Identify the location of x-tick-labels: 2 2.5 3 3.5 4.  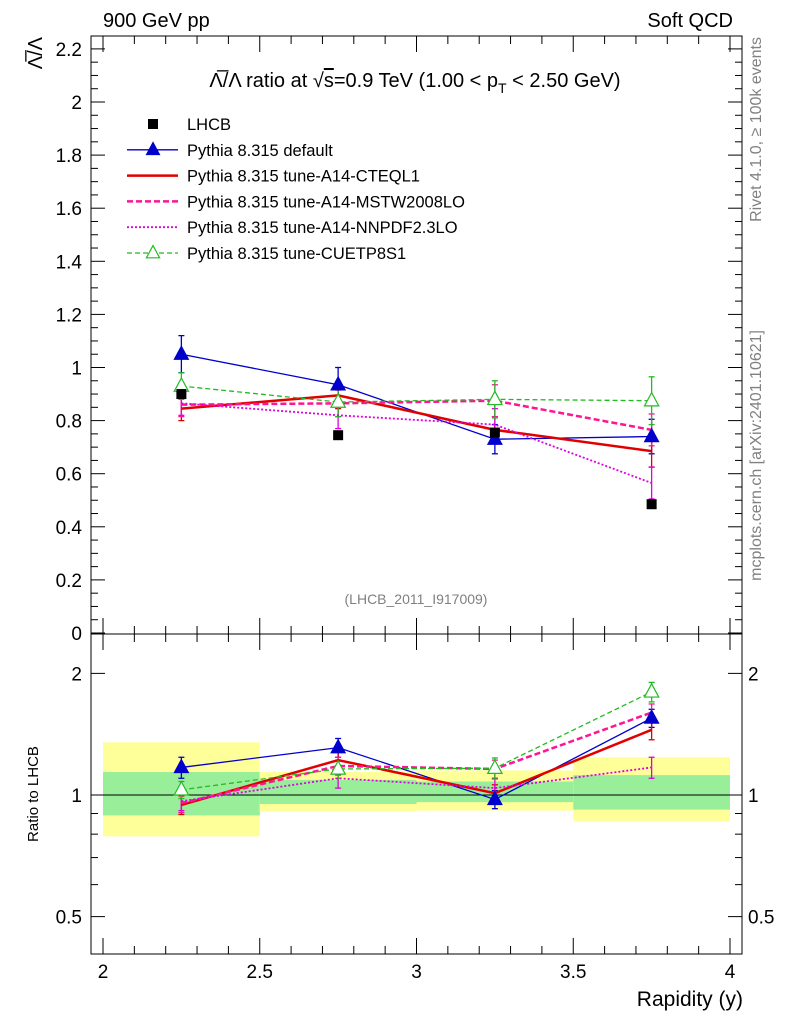
(417, 972).